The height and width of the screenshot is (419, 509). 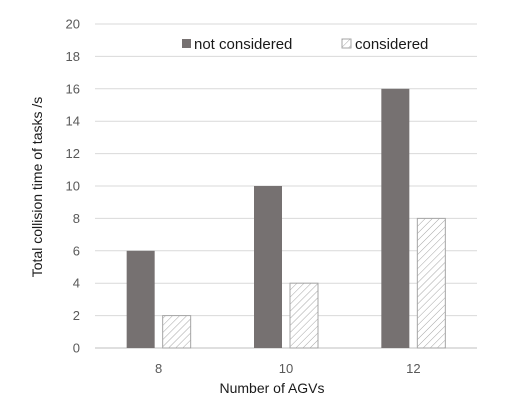 What do you see at coordinates (391, 44) in the screenshot?
I see `legend-label: considered` at bounding box center [391, 44].